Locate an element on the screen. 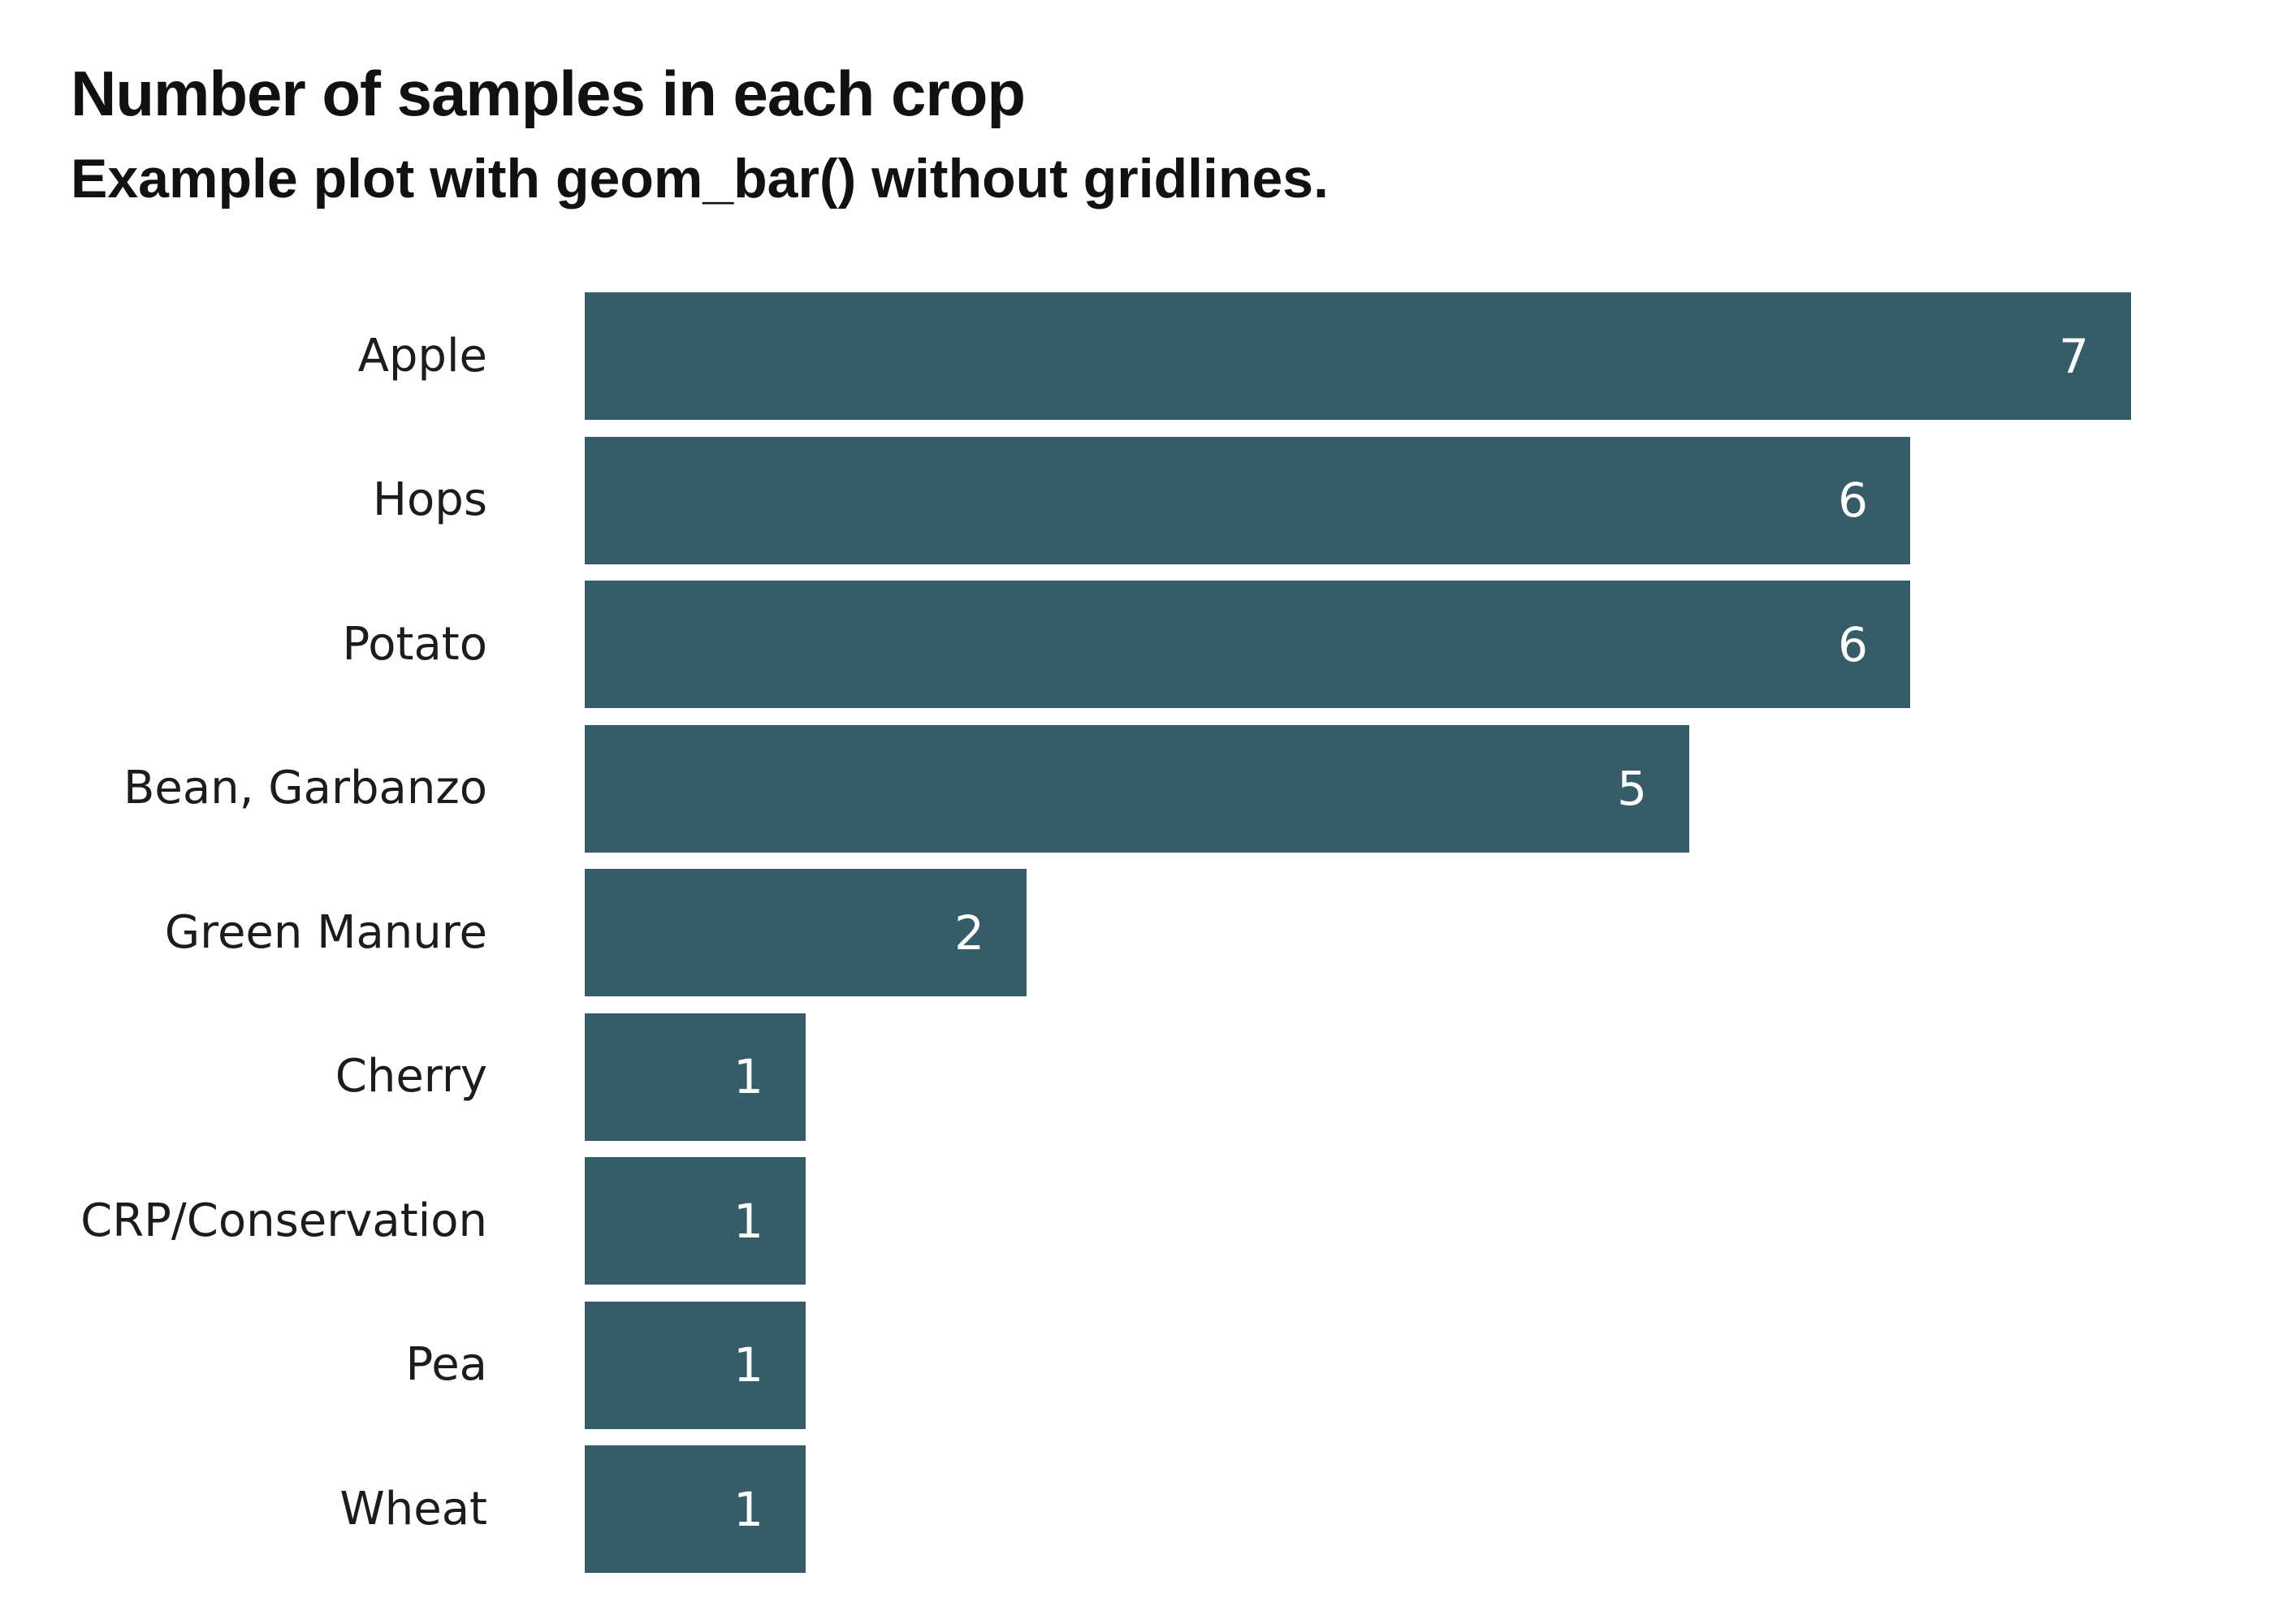 The image size is (2274, 1624). bar-row: Green Manure 2 is located at coordinates (1137, 933).